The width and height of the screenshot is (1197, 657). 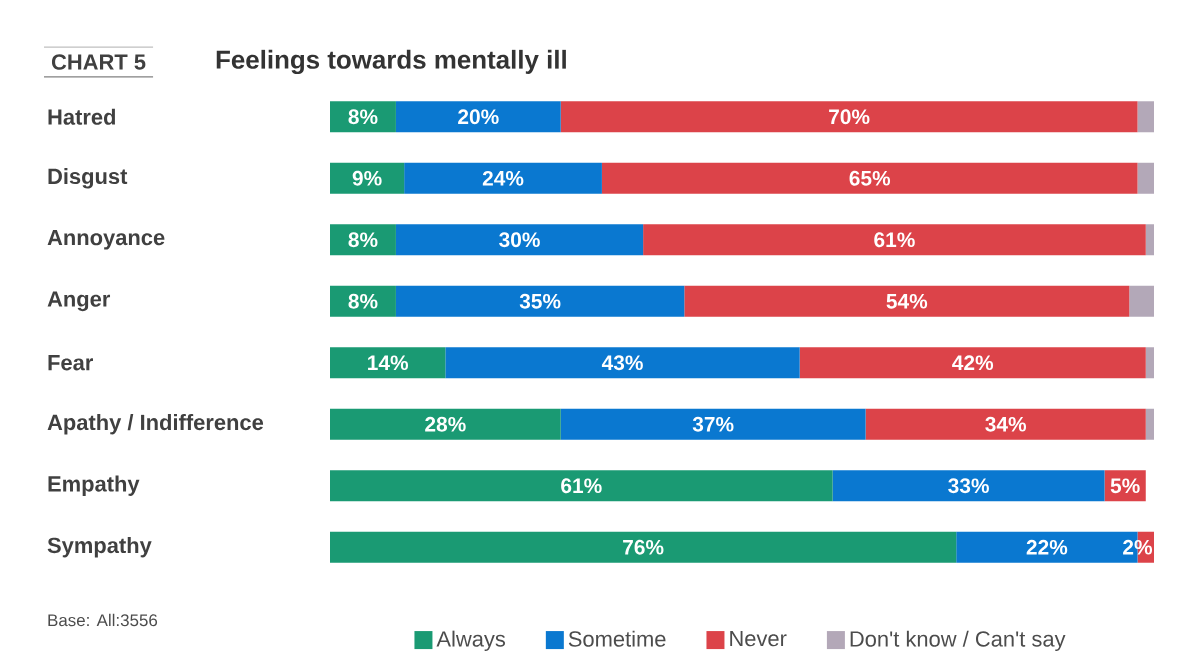 What do you see at coordinates (1138, 547) in the screenshot?
I see `data-label: 2%` at bounding box center [1138, 547].